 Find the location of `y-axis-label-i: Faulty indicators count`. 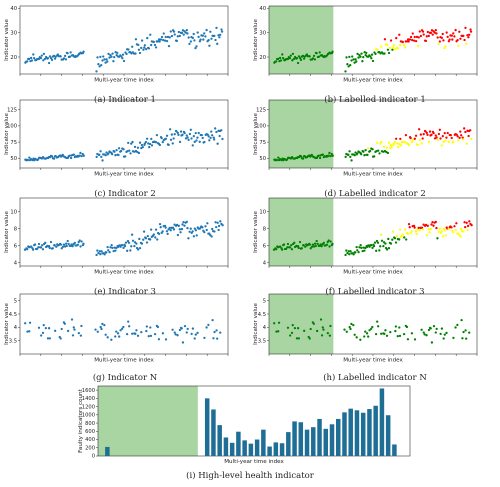

y-axis-label-i: Faulty indicators count is located at coordinates (81, 420).